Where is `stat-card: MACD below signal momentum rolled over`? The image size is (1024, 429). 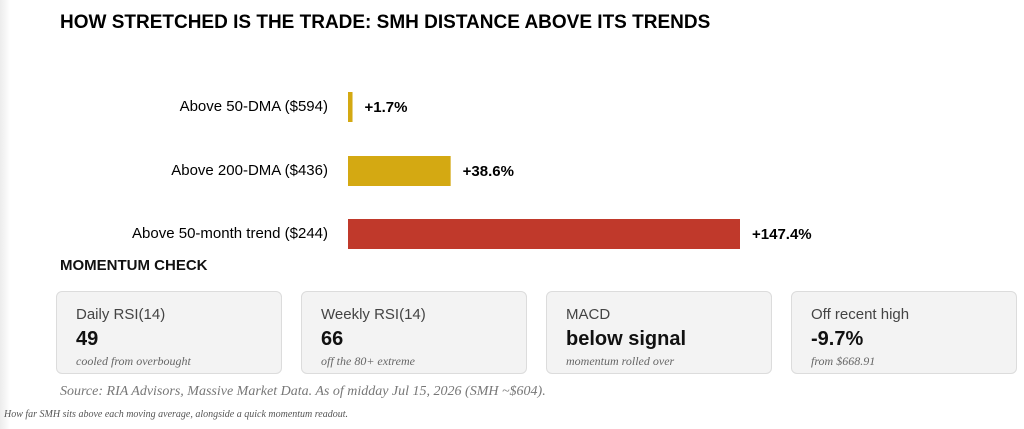 stat-card: MACD below signal momentum rolled over is located at coordinates (659, 332).